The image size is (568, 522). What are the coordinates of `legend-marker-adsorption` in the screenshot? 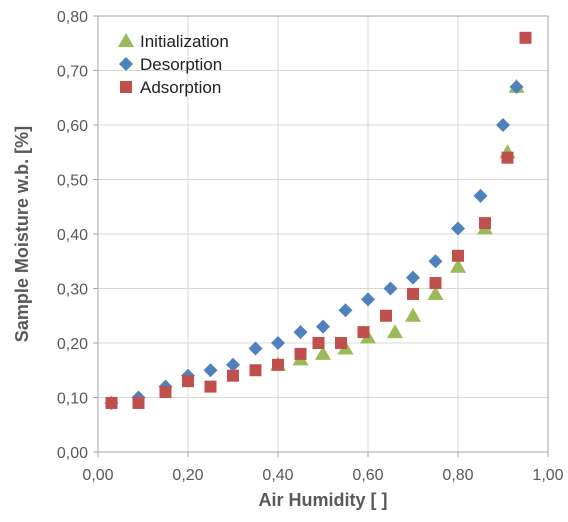 It's located at (126, 87).